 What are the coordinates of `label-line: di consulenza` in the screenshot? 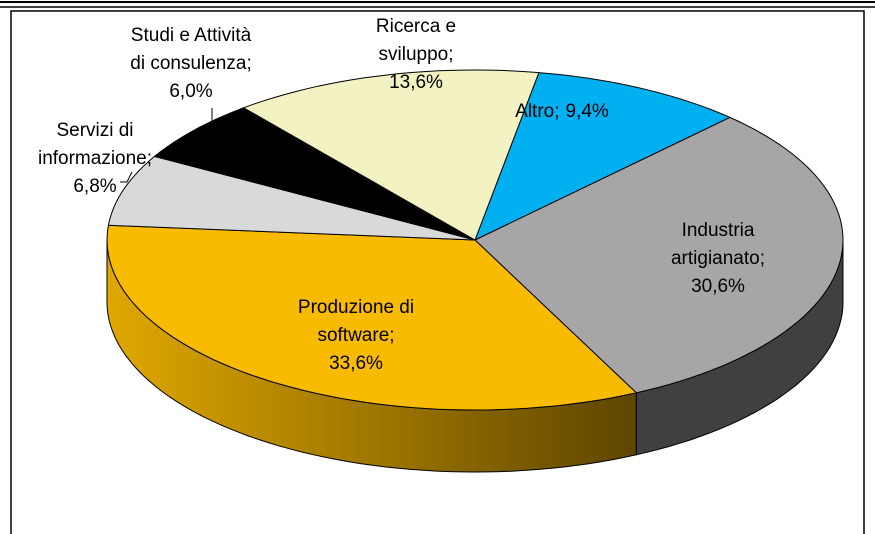 It's located at (188, 63).